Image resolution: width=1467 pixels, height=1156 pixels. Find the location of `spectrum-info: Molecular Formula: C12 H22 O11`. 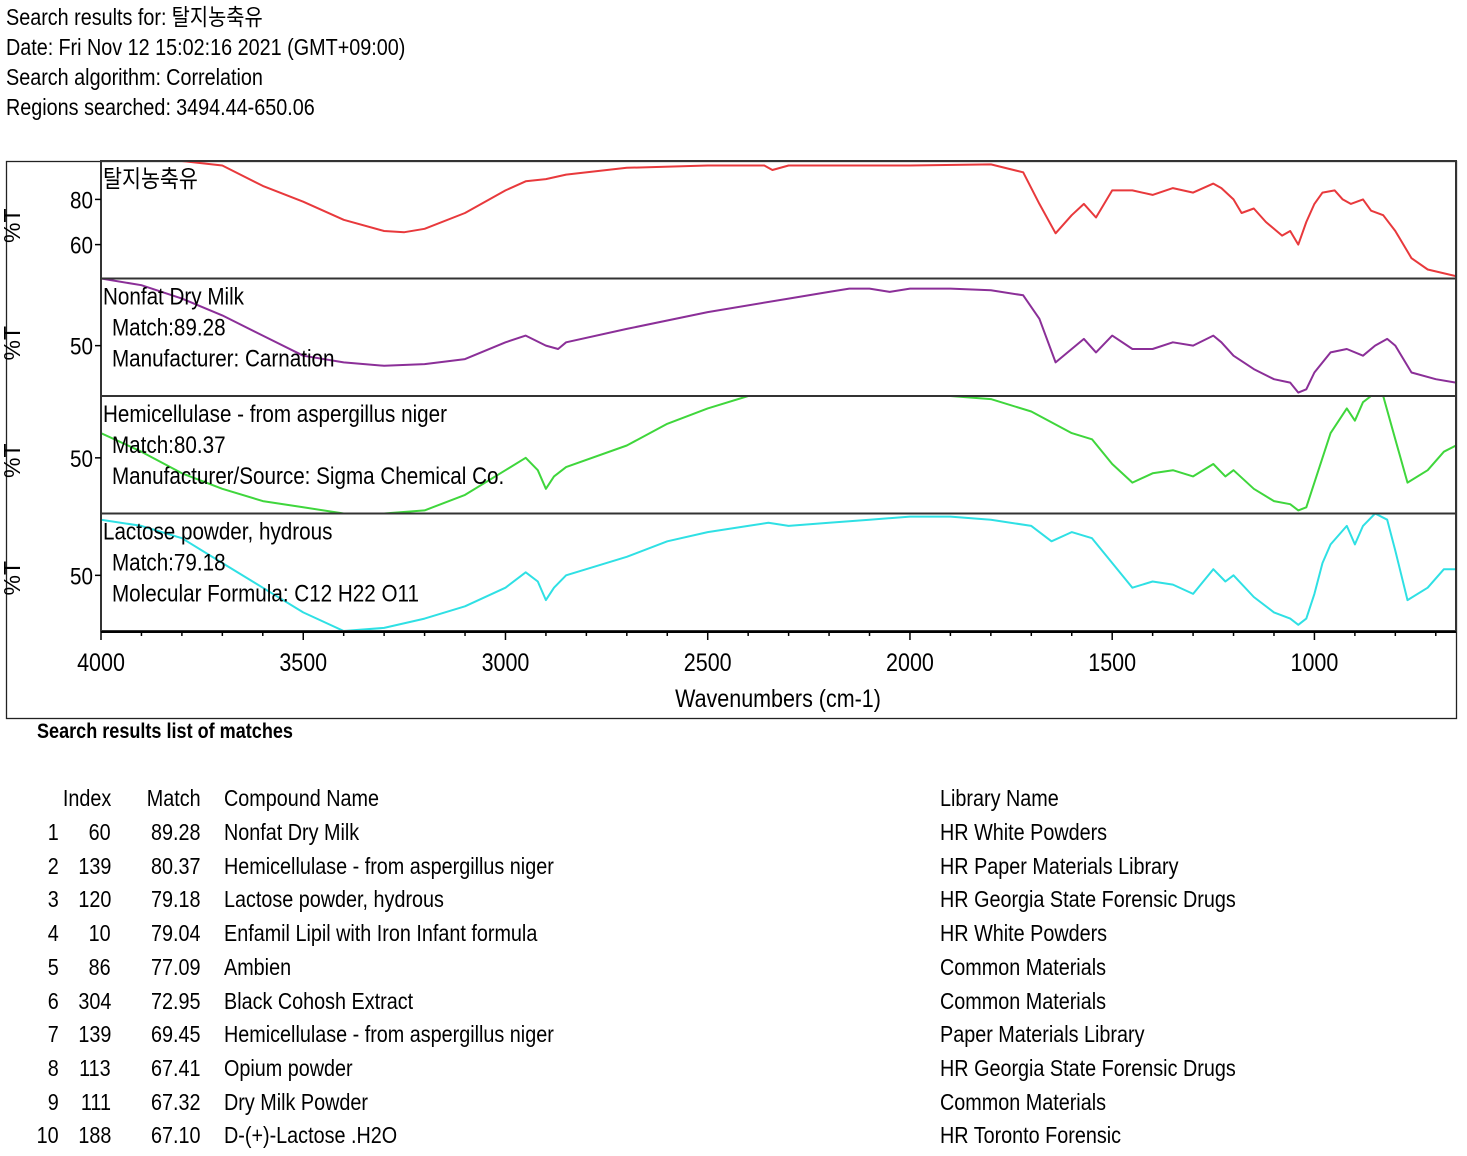

spectrum-info: Molecular Formula: C12 H22 O11 is located at coordinates (265, 593).